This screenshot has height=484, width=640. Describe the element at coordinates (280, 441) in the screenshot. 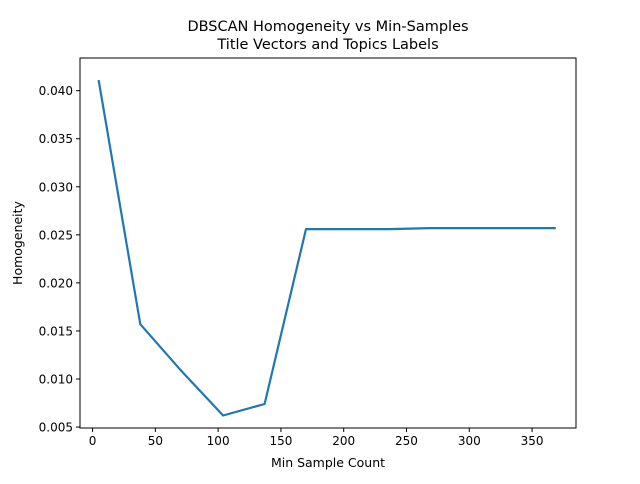

I see `x-tick-label: 150` at that location.